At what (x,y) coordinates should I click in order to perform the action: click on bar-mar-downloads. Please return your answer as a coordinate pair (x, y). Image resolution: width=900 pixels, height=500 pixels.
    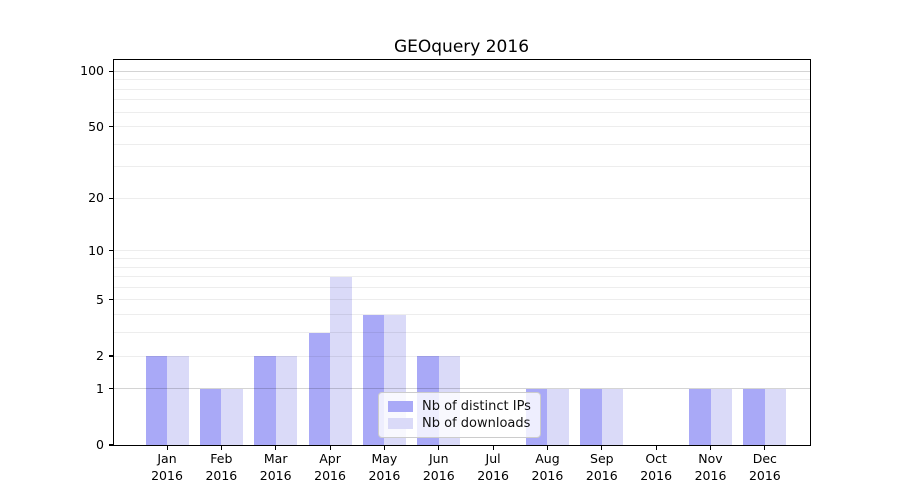
    Looking at the image, I should click on (286, 400).